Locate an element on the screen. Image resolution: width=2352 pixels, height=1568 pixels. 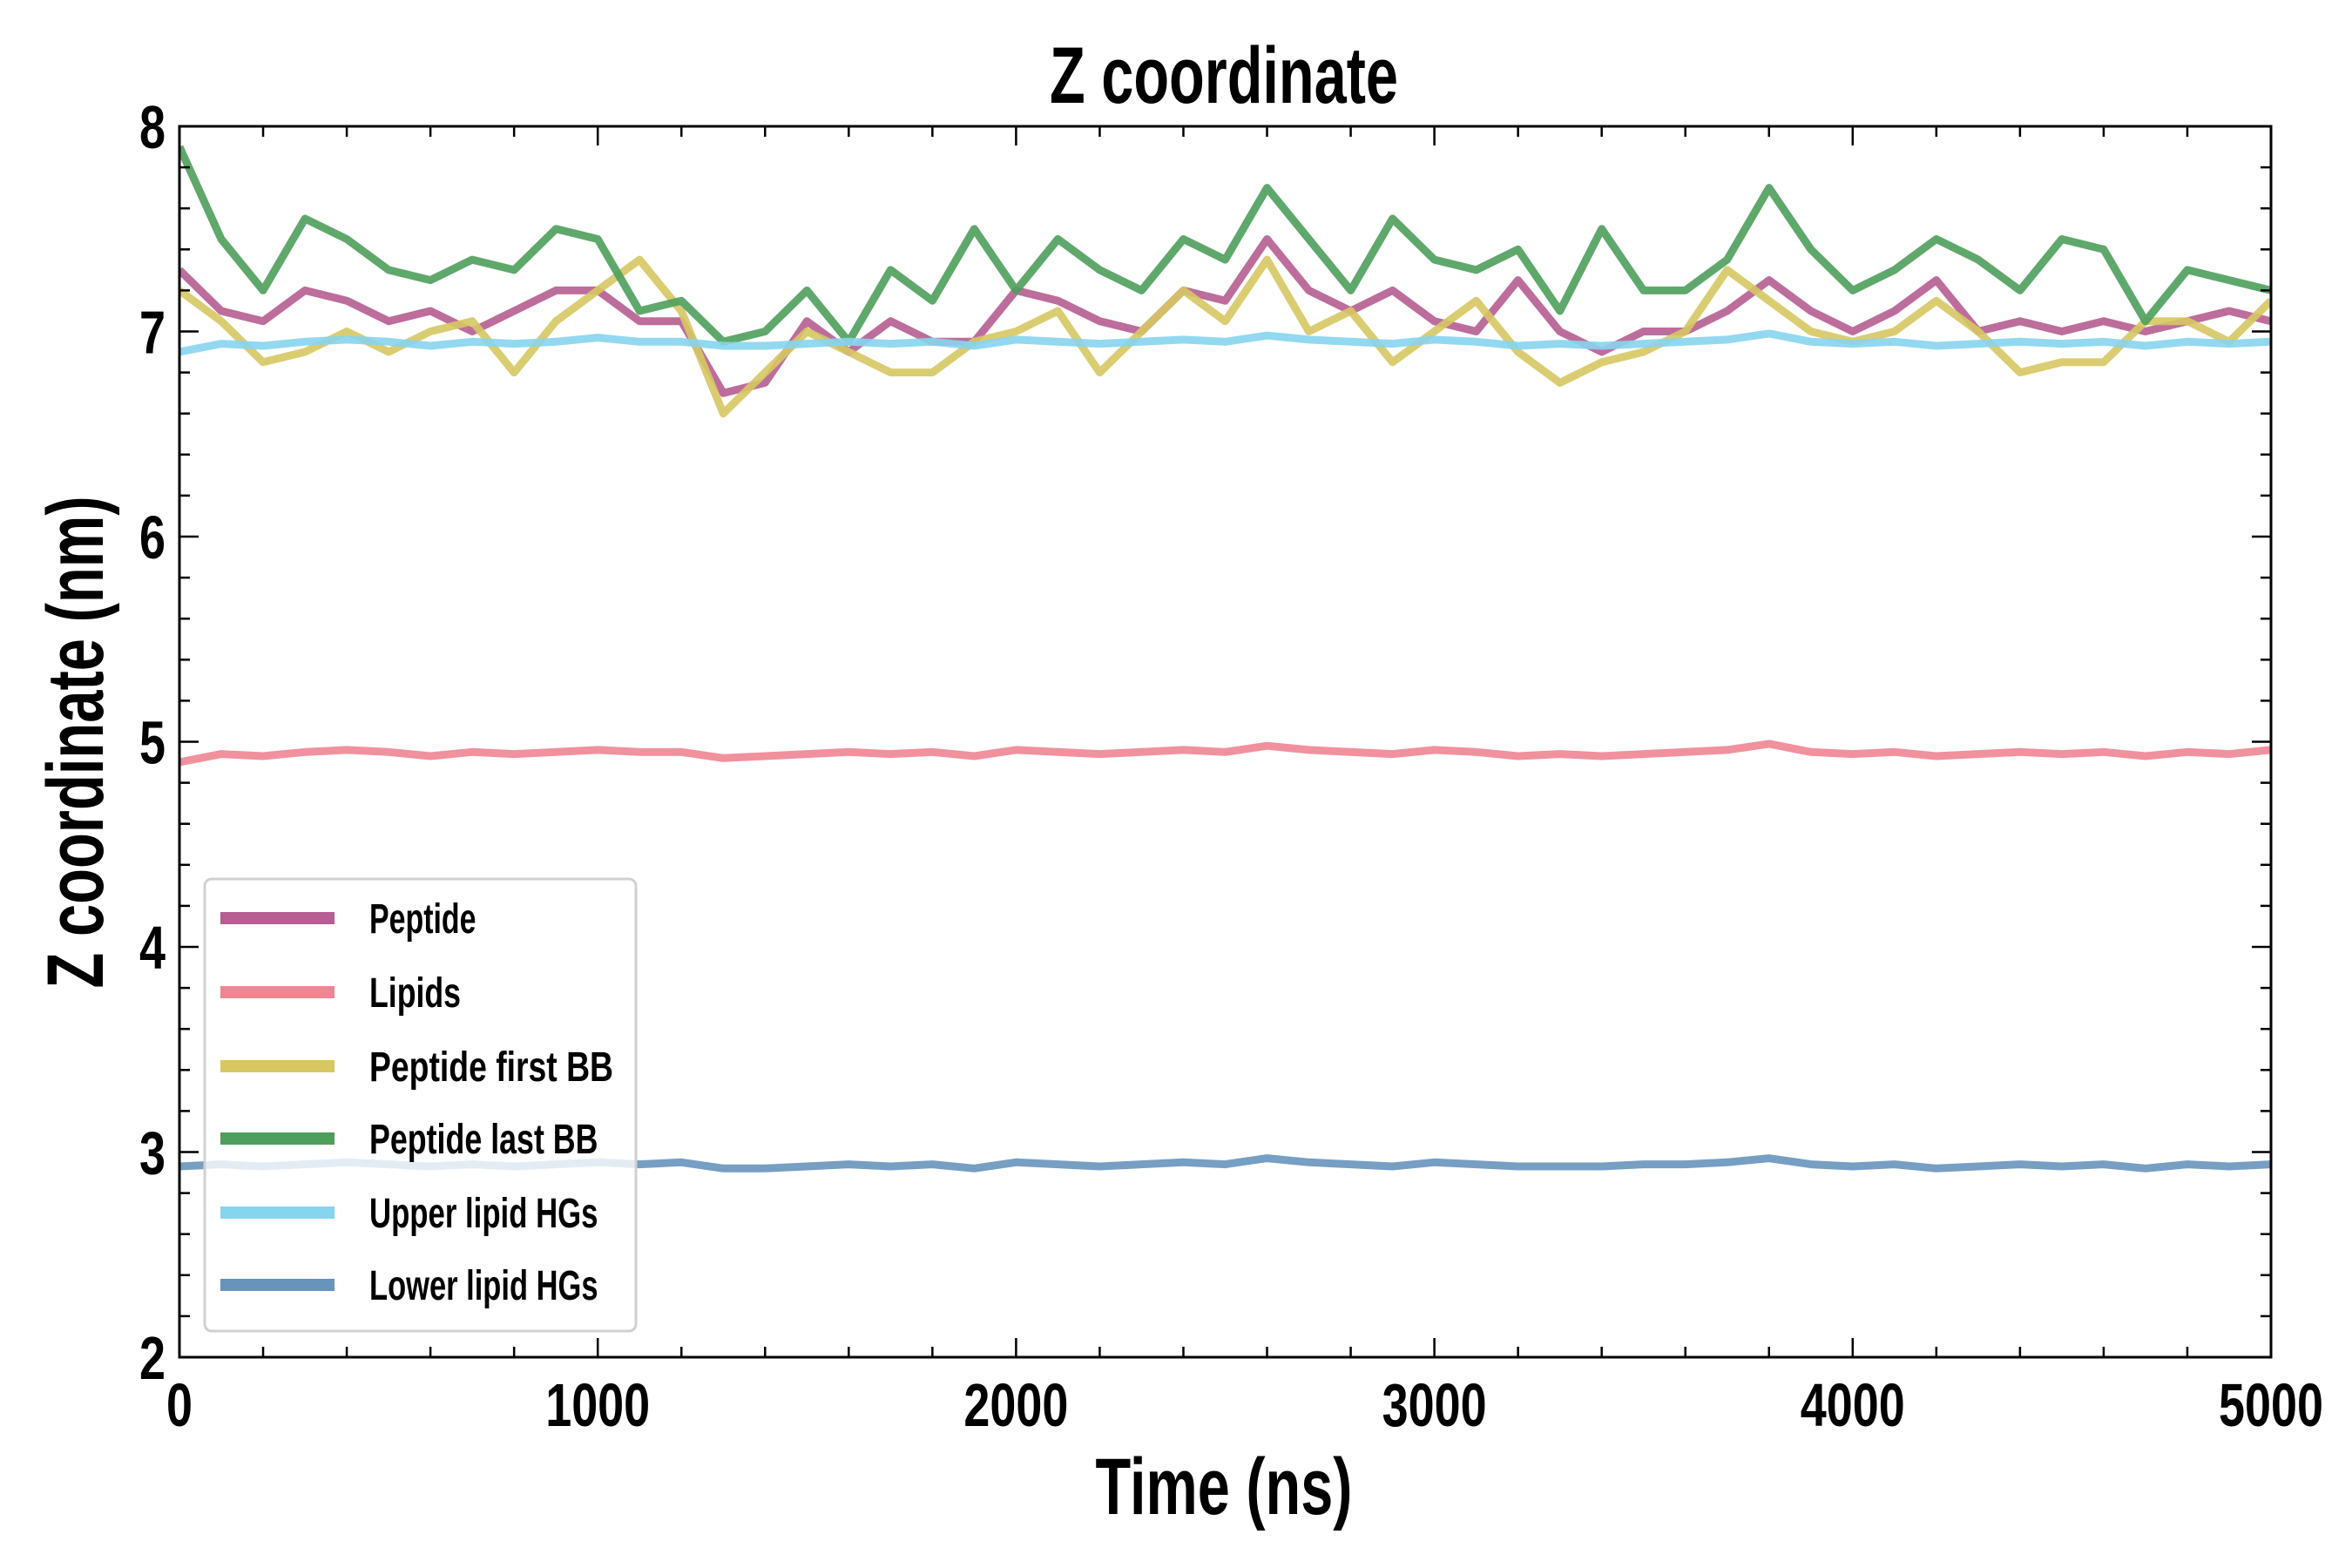
y-axis-label: Z coordinate (nm) is located at coordinates (75, 743).